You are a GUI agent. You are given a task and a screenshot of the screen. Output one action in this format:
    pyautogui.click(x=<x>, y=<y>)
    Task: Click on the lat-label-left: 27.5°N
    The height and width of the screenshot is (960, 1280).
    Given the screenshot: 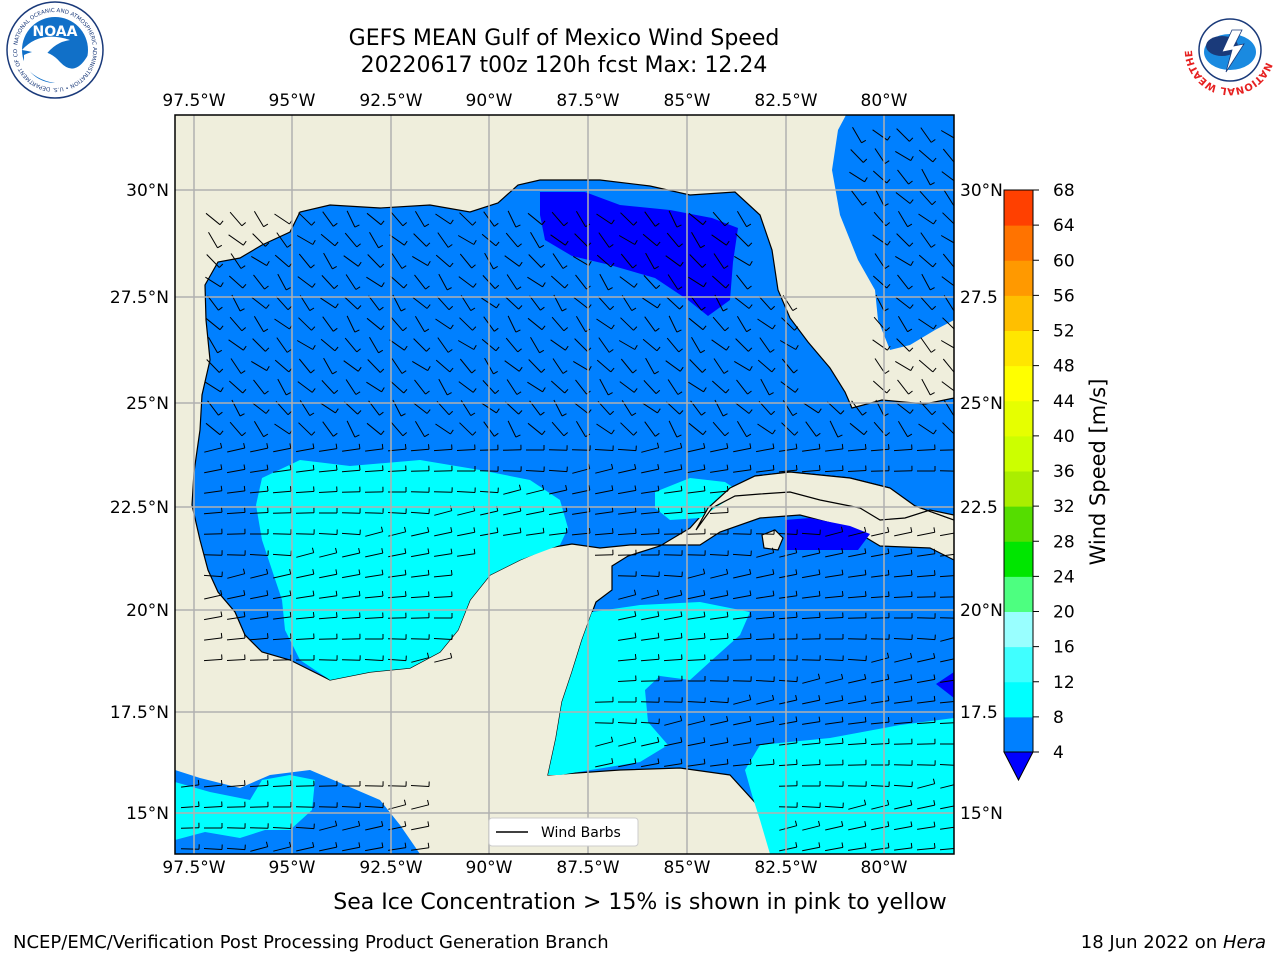 What is the action you would take?
    pyautogui.click(x=139, y=298)
    